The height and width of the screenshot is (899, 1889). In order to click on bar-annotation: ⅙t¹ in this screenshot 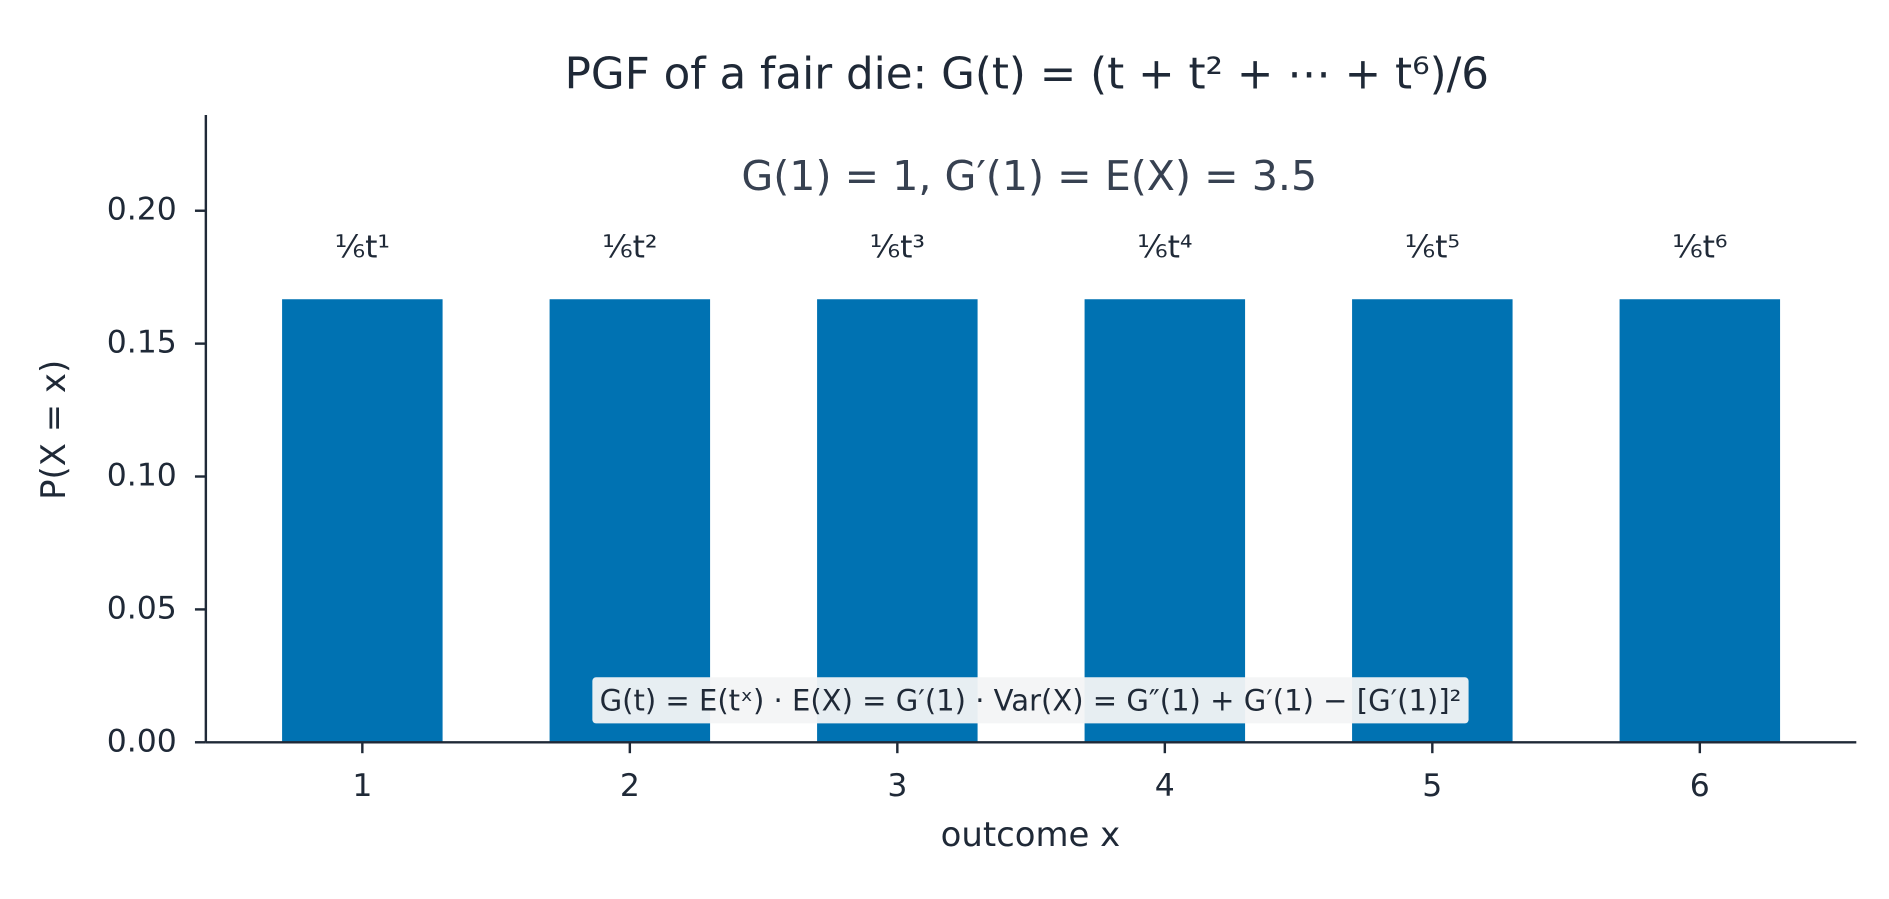, I will do `click(362, 247)`.